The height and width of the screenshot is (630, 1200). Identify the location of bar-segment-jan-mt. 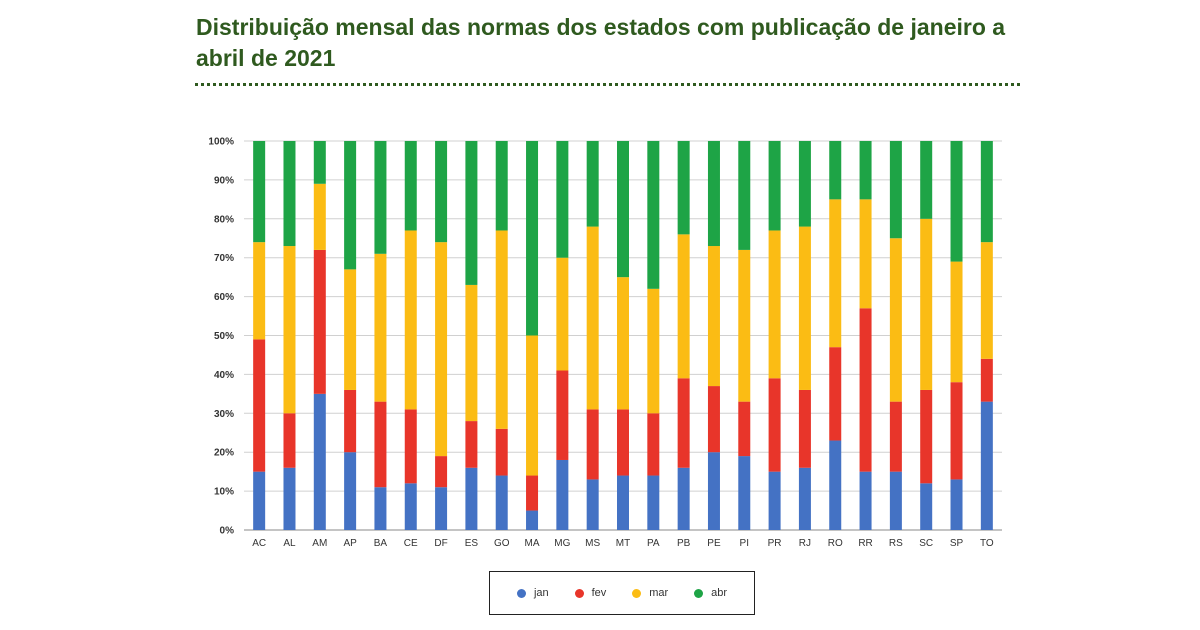
(623, 502).